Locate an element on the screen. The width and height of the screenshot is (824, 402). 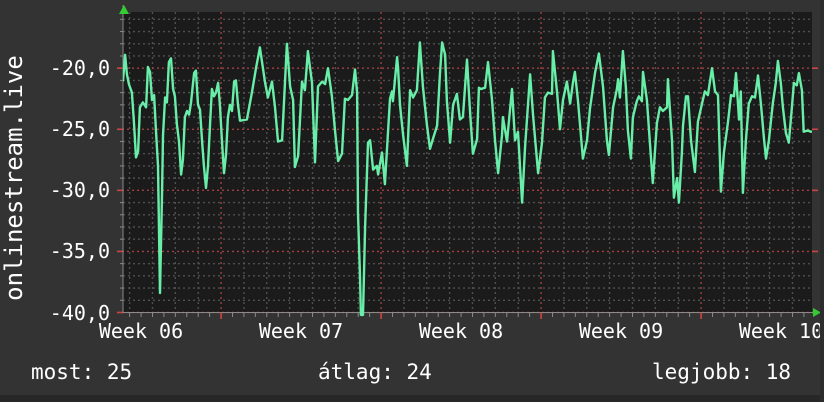
bottom-border is located at coordinates (412, 398).